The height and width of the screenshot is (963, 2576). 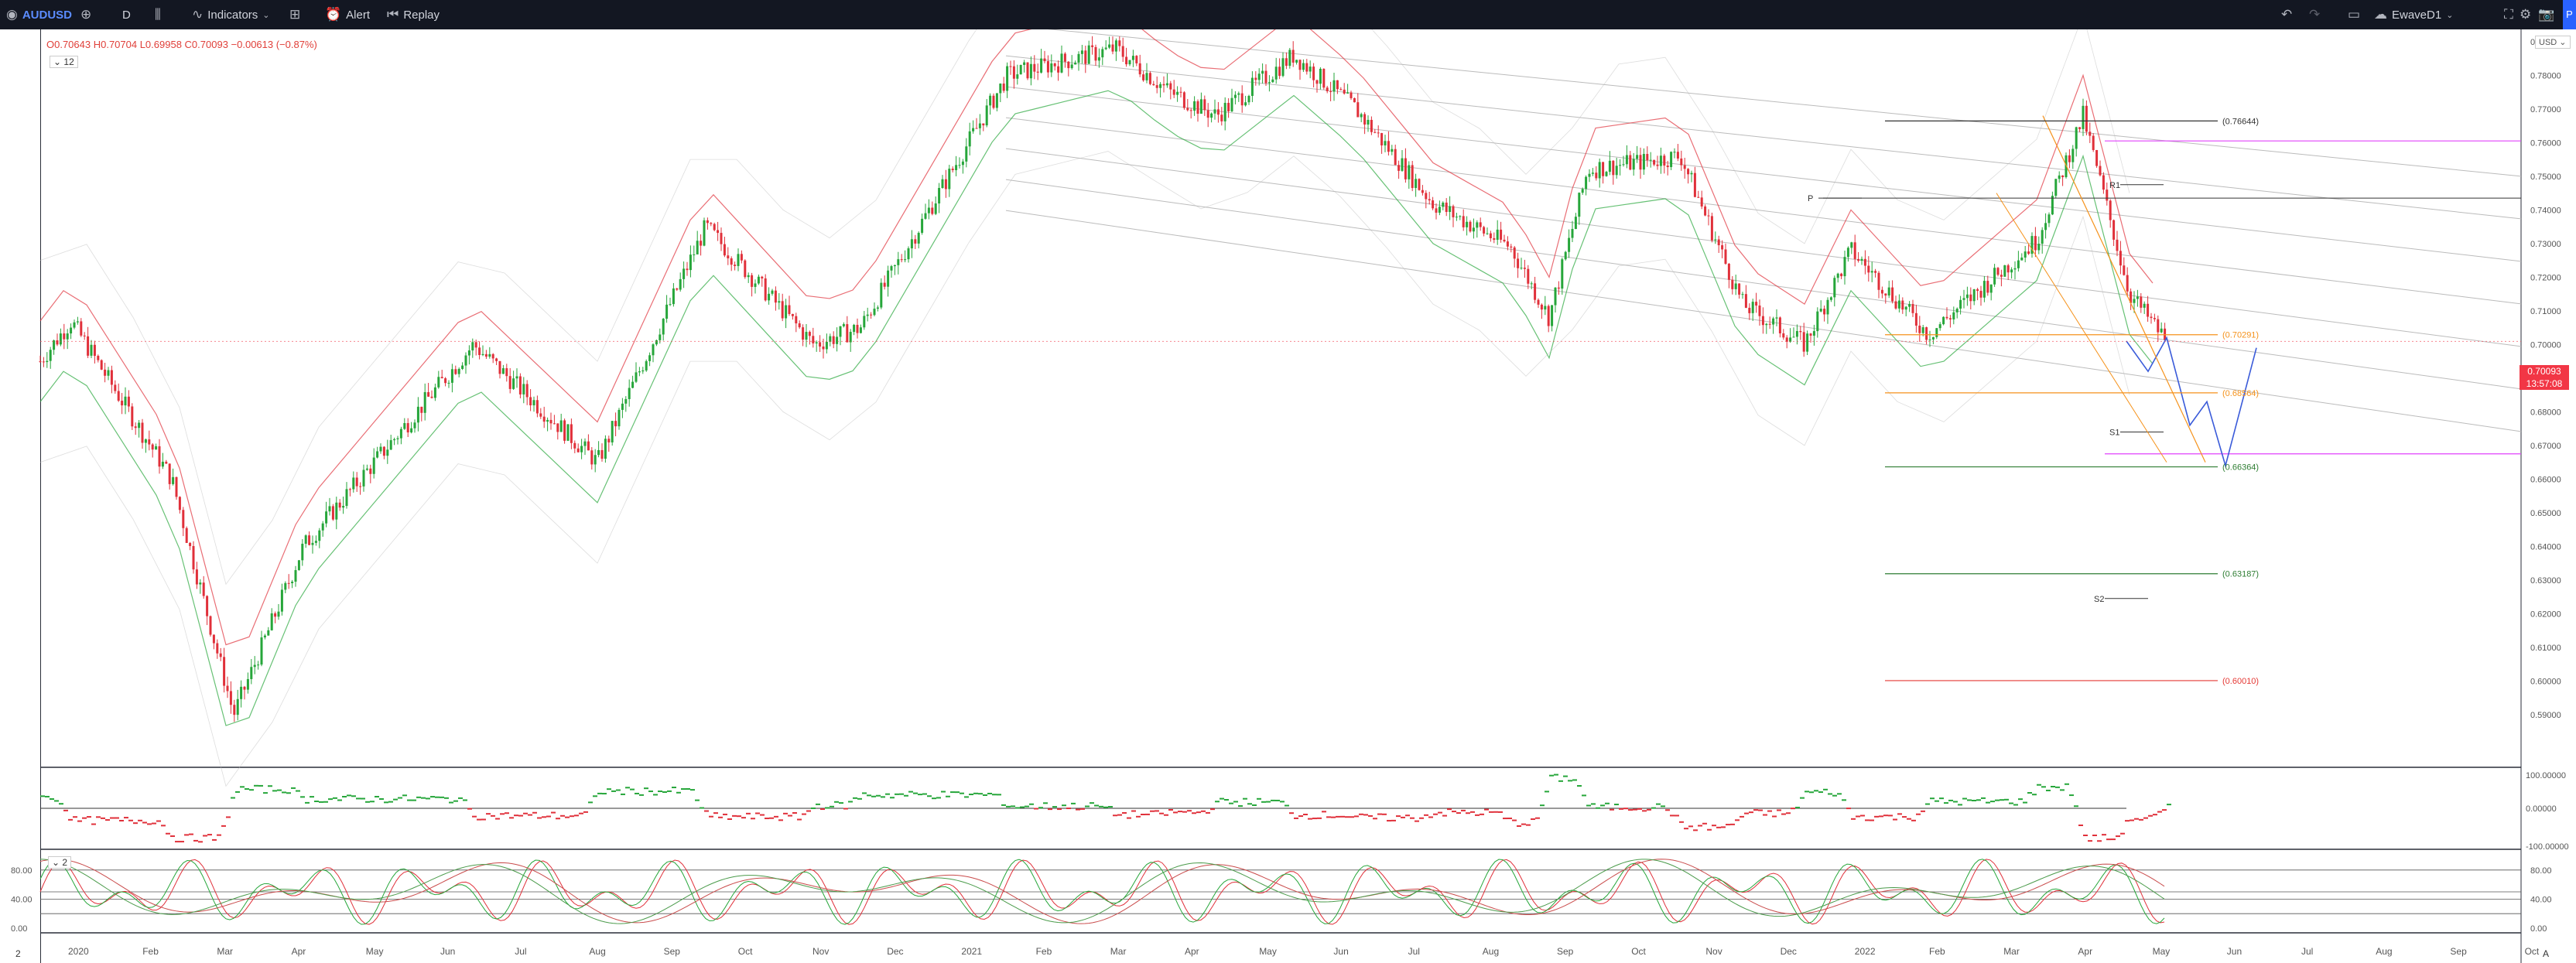 What do you see at coordinates (1305, 811) in the screenshot?
I see `rsi-pane: 100.00000 0.00000 -100.00000` at bounding box center [1305, 811].